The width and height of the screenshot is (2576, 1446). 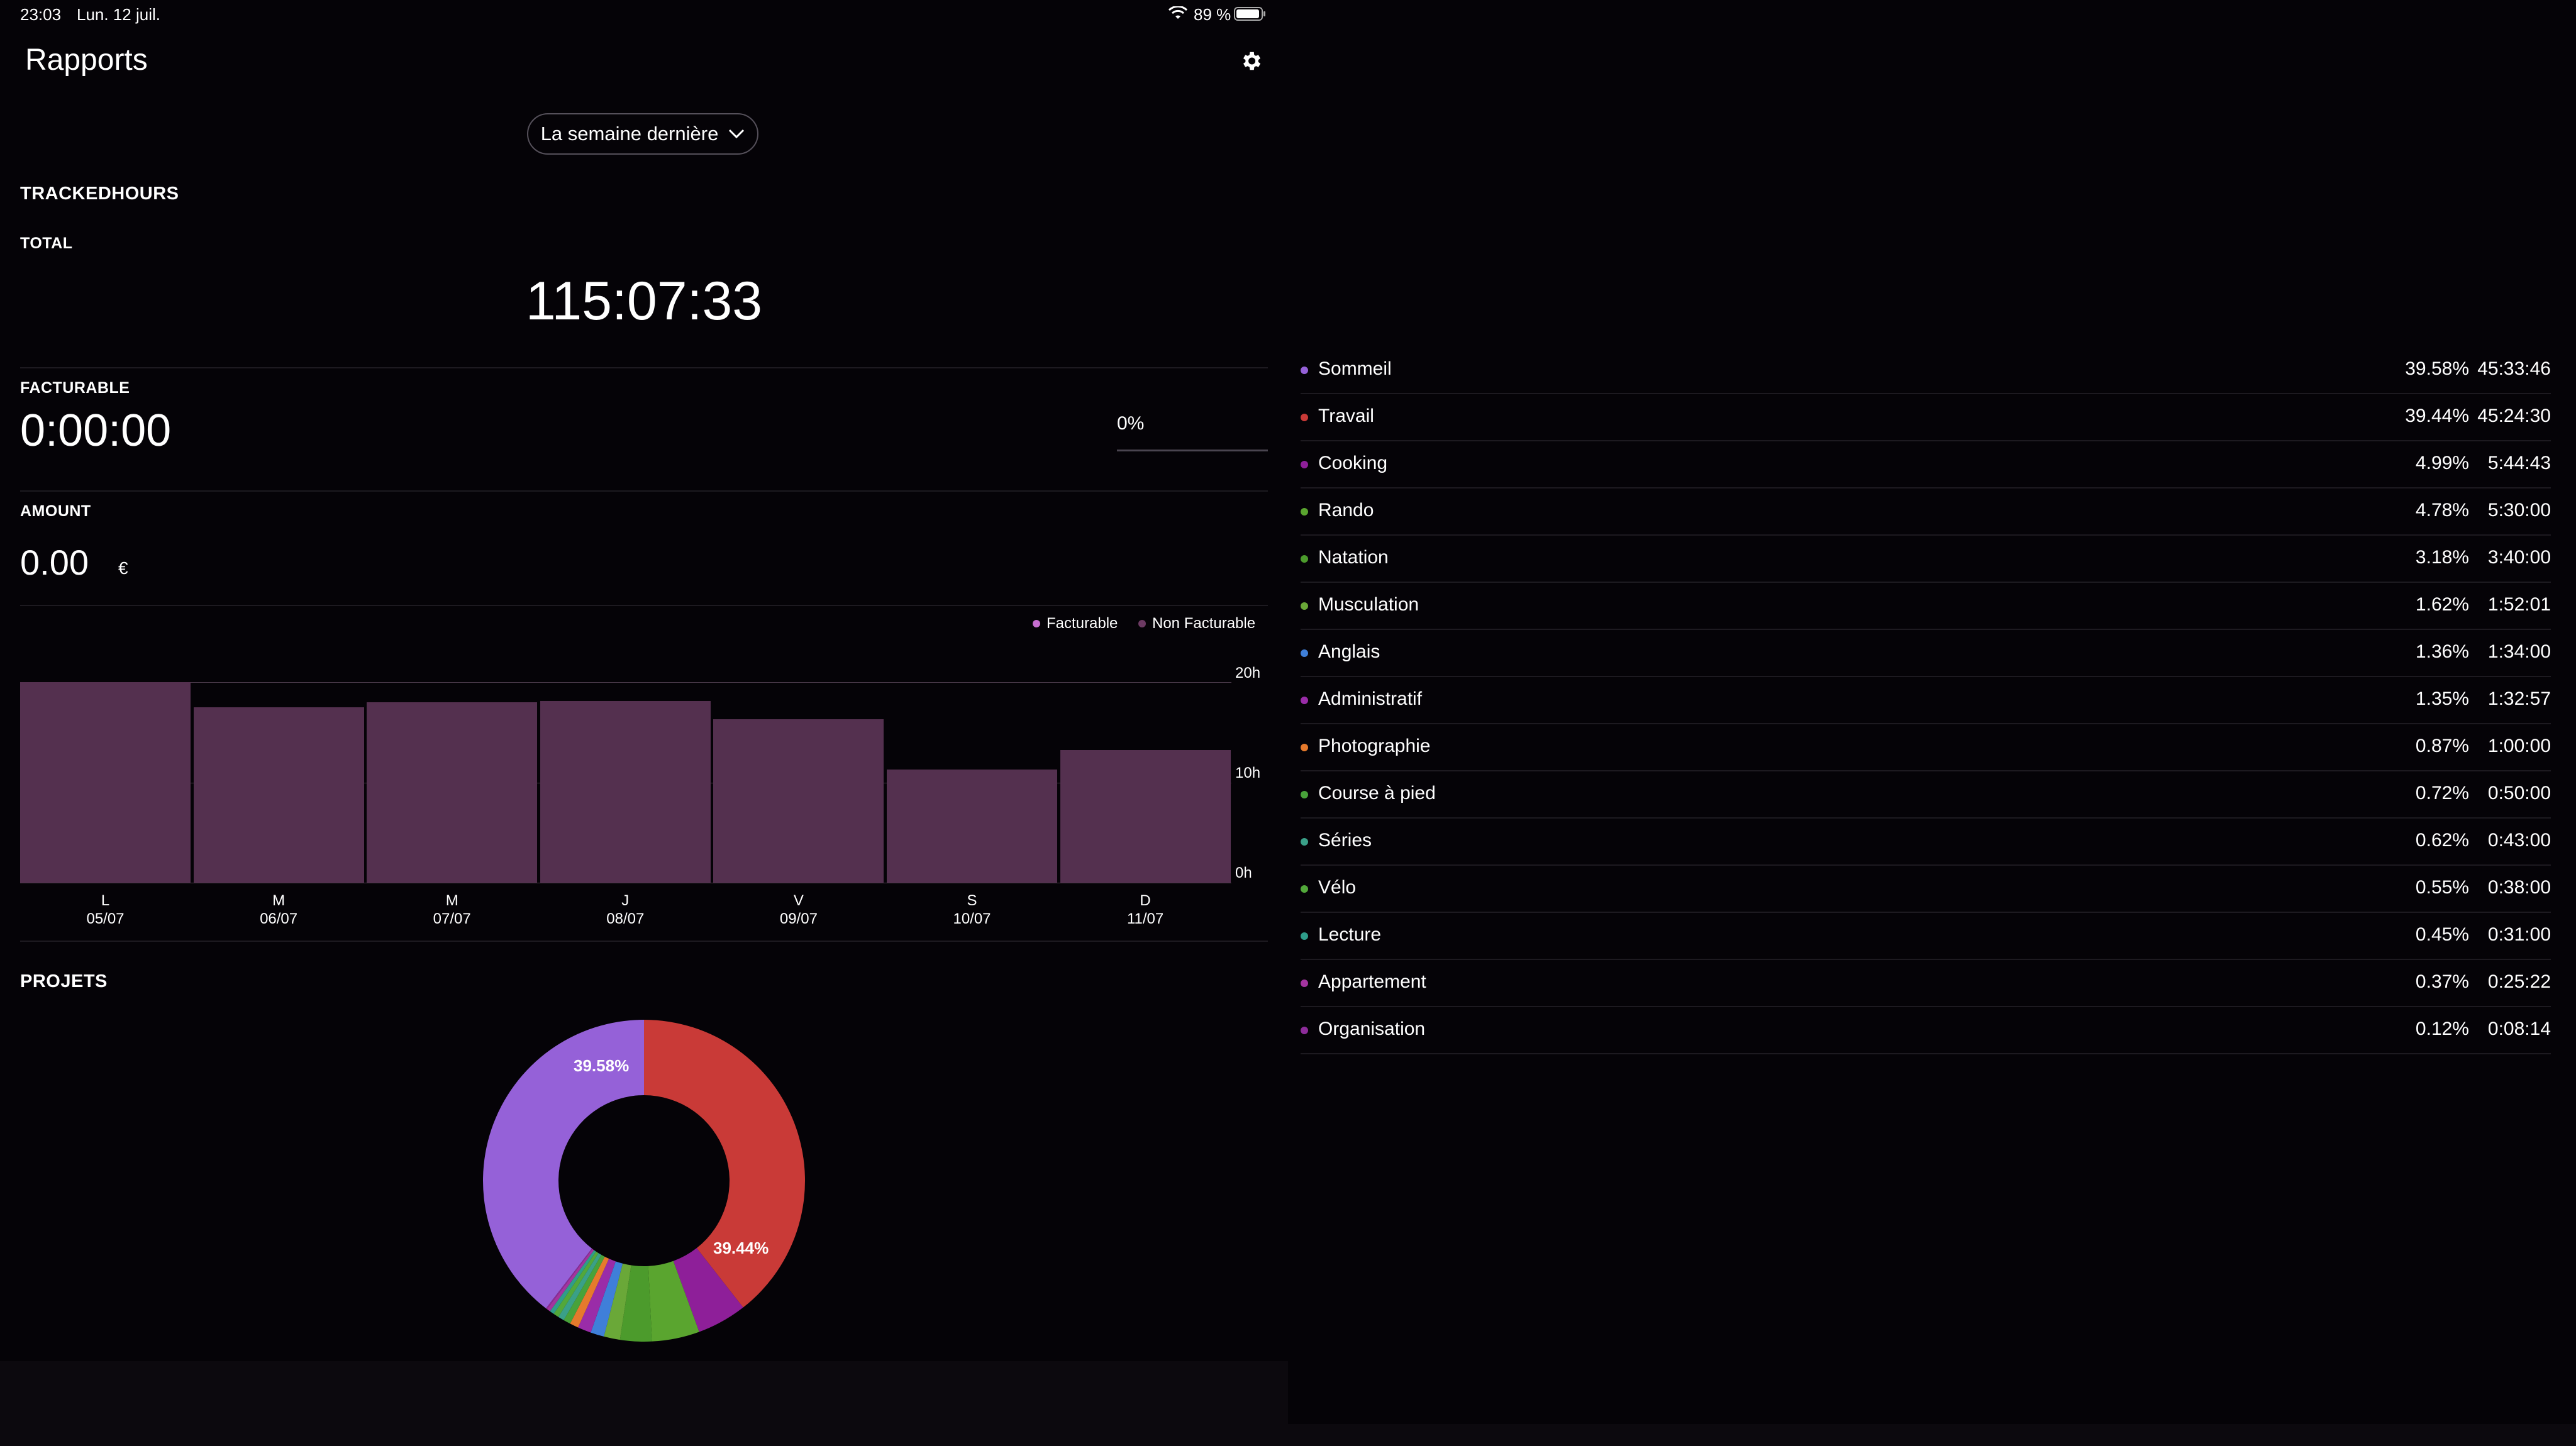 I want to click on status-time: 23:03, so click(x=41, y=14).